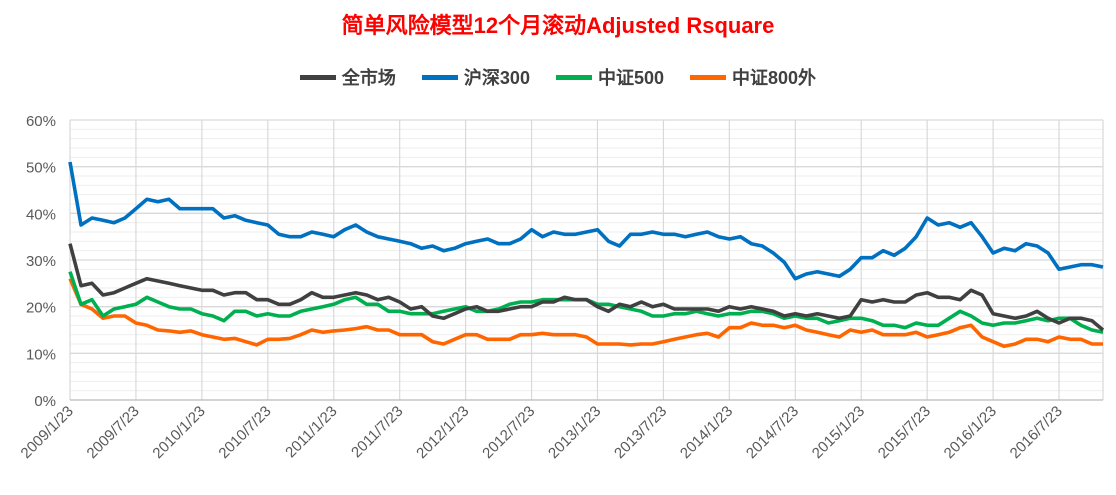 Image resolution: width=1116 pixels, height=495 pixels. Describe the element at coordinates (706, 432) in the screenshot. I see `x-tick-label: 2014/1/23` at that location.